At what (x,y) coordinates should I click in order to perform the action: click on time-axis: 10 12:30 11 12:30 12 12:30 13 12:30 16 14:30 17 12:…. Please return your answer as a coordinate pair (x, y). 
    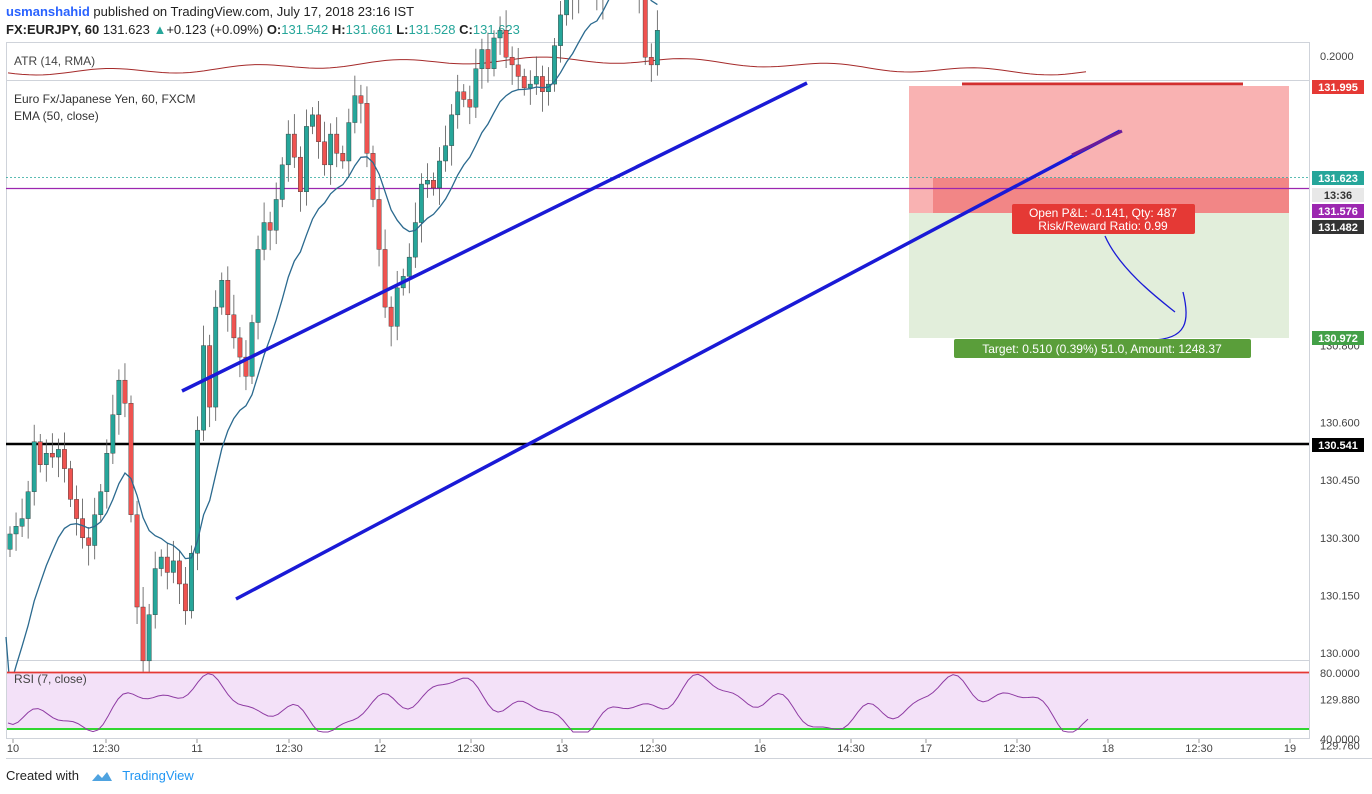
    Looking at the image, I should click on (651, 747).